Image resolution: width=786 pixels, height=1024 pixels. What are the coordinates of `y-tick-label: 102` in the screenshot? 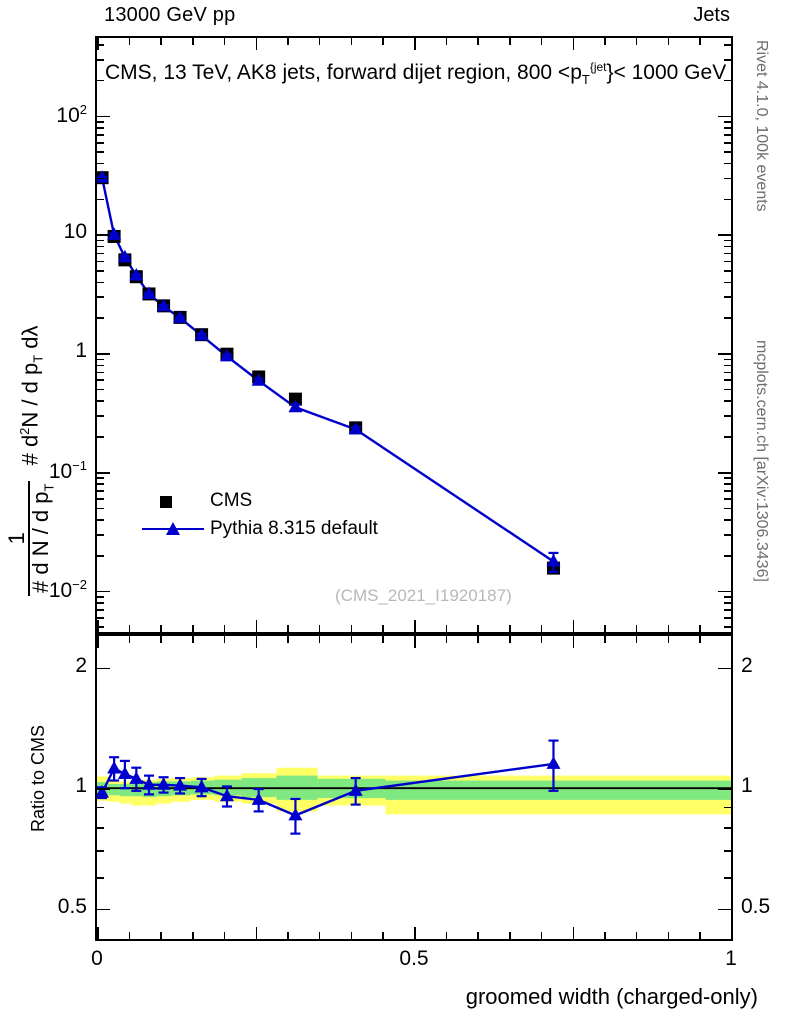 It's located at (71, 114).